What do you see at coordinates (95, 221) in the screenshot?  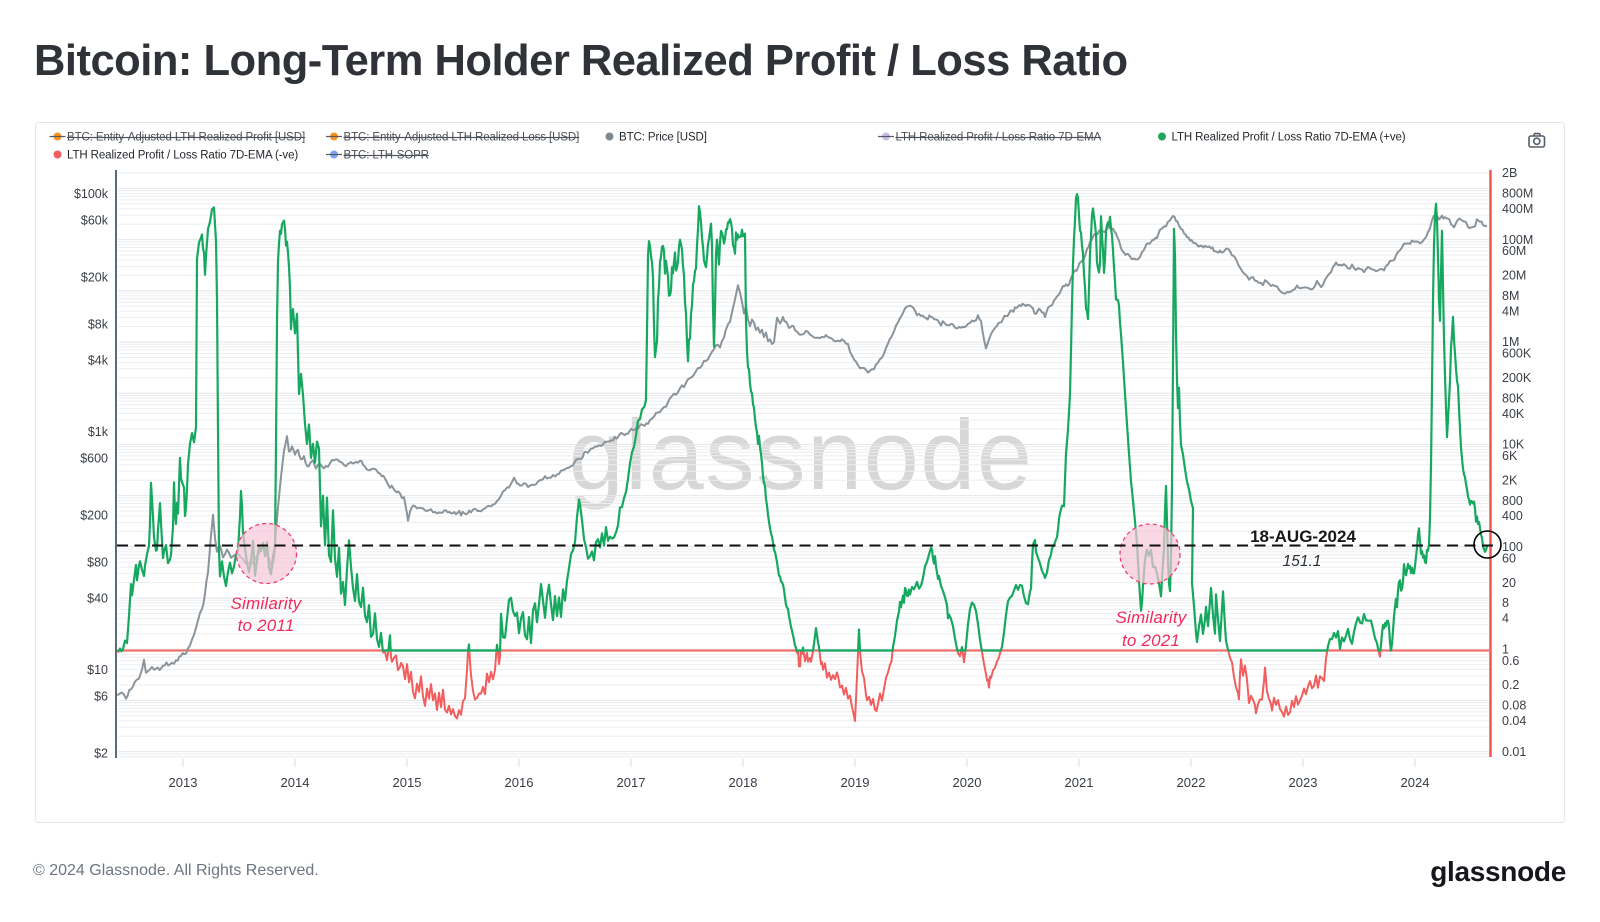 I see `svg-text: $60k` at bounding box center [95, 221].